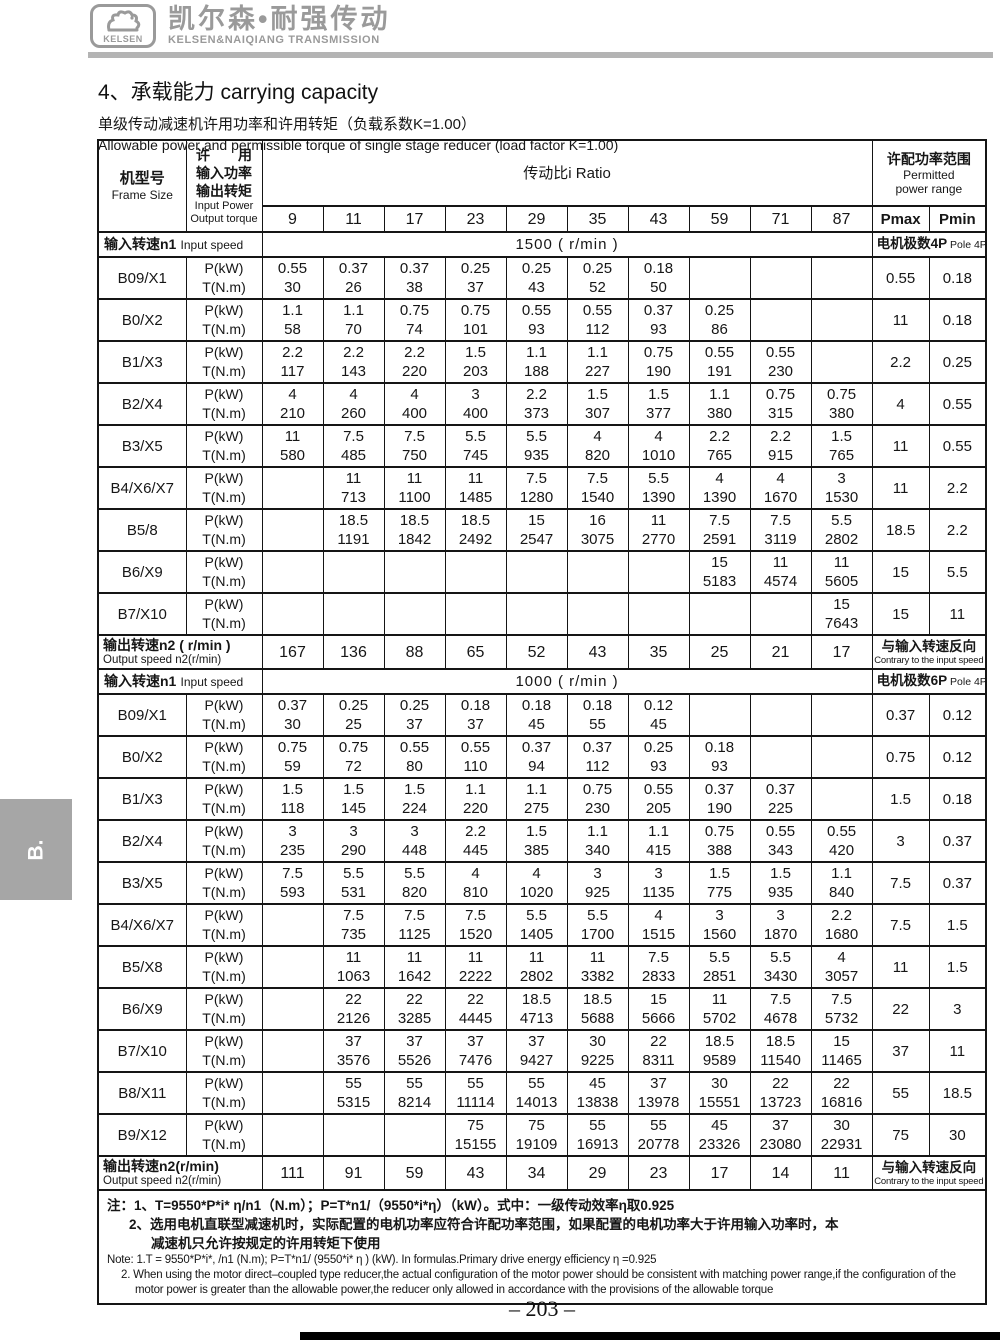  What do you see at coordinates (780, 925) in the screenshot?
I see `pt-value-cell: 3 1870` at bounding box center [780, 925].